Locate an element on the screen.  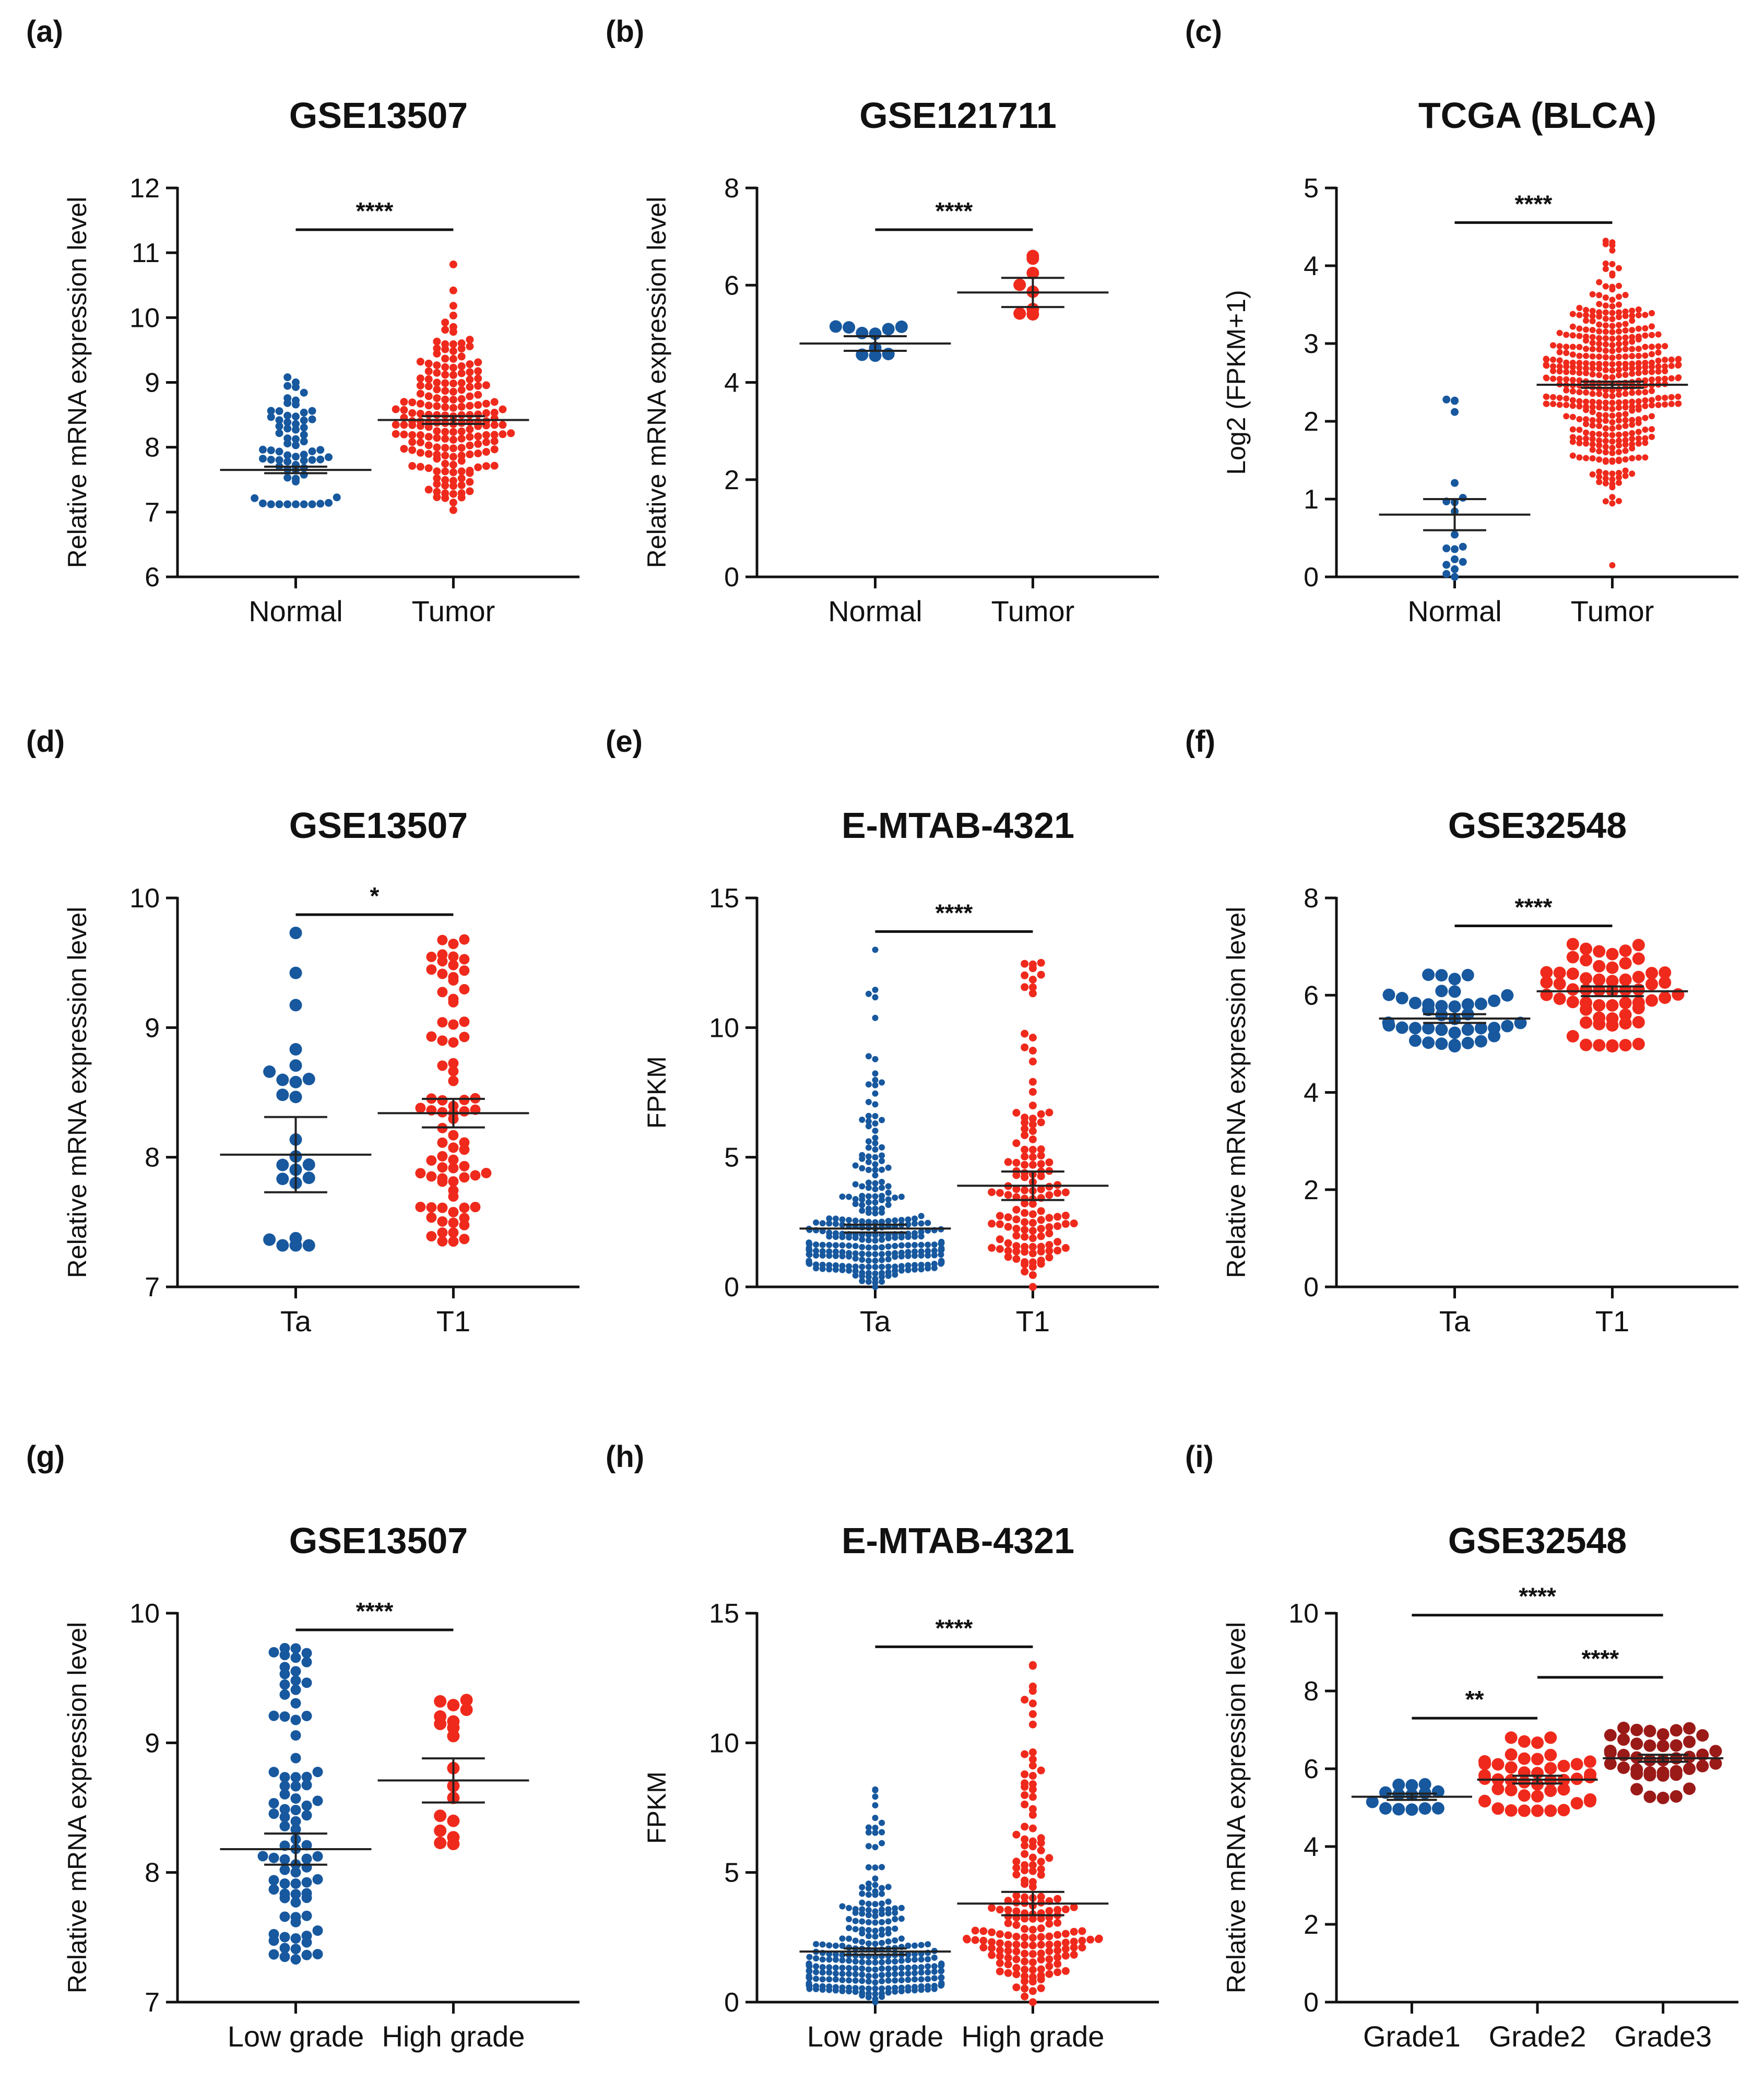
y-tick-label: 9 is located at coordinates (152, 1743).